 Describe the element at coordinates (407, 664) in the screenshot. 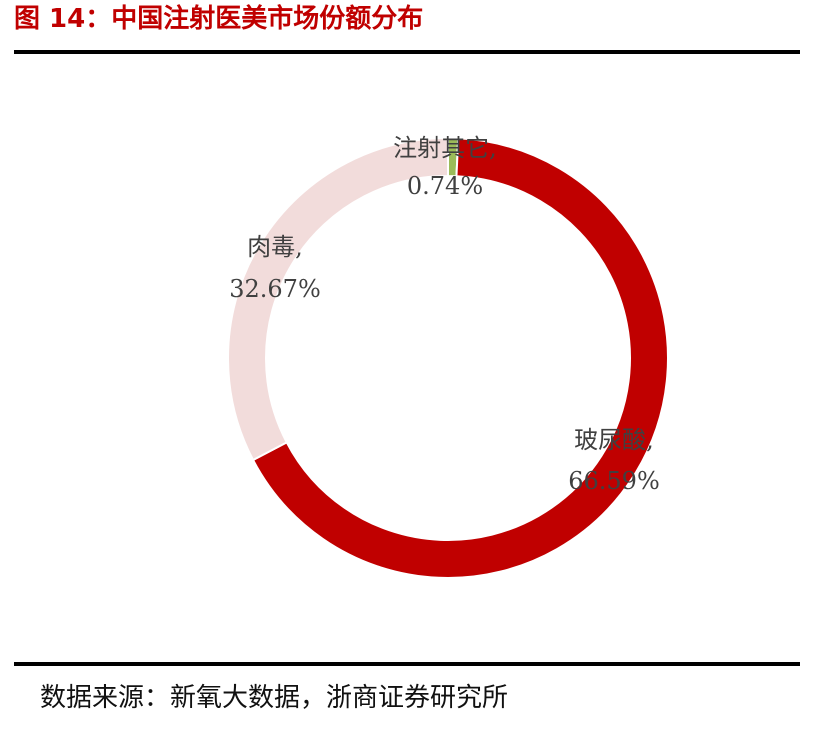

I see `bottom-rule` at that location.